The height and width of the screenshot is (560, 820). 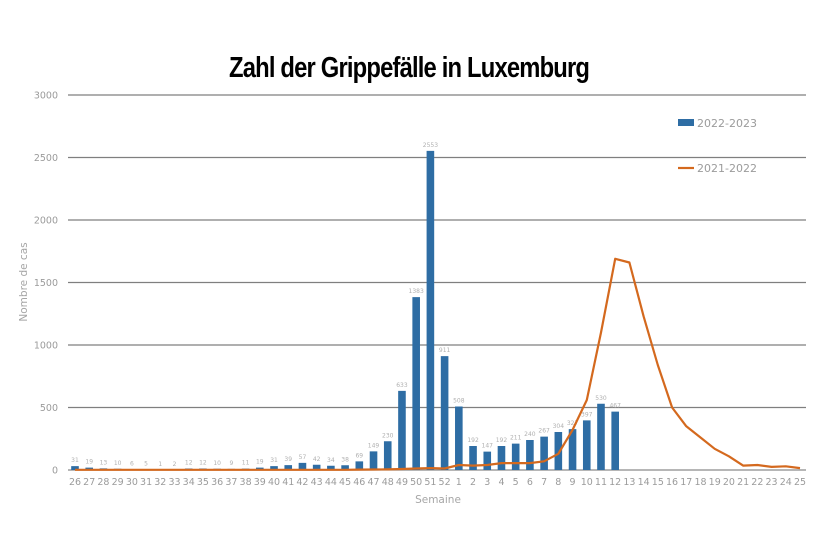 I want to click on x-tick-label: 52, so click(x=445, y=482).